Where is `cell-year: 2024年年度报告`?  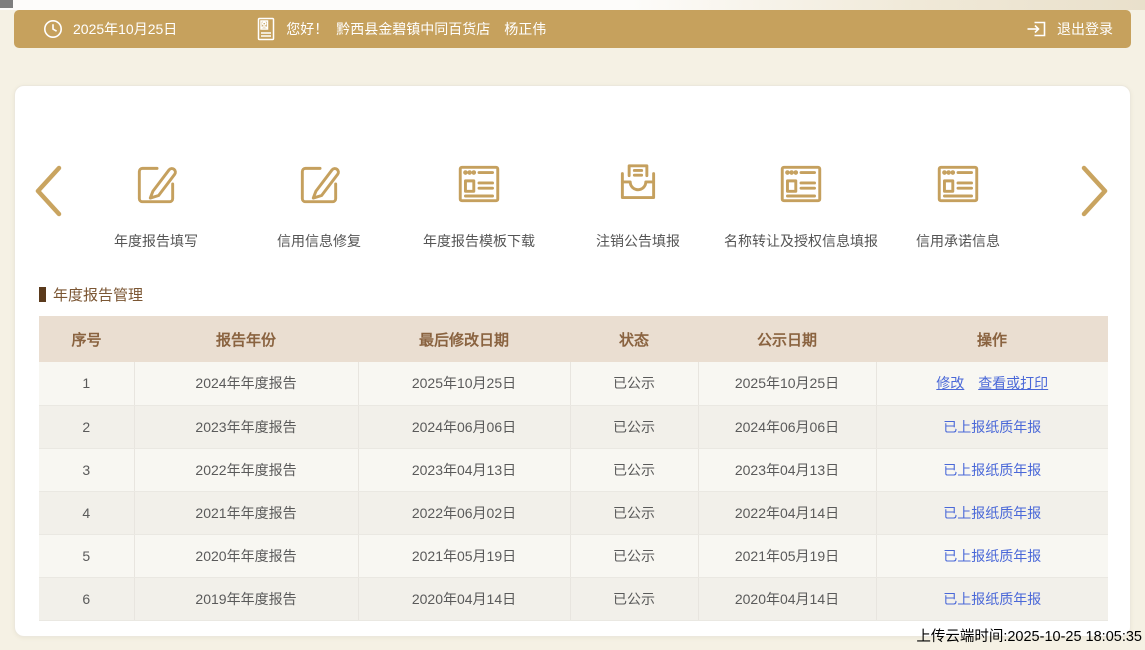 cell-year: 2024年年度报告 is located at coordinates (245, 384).